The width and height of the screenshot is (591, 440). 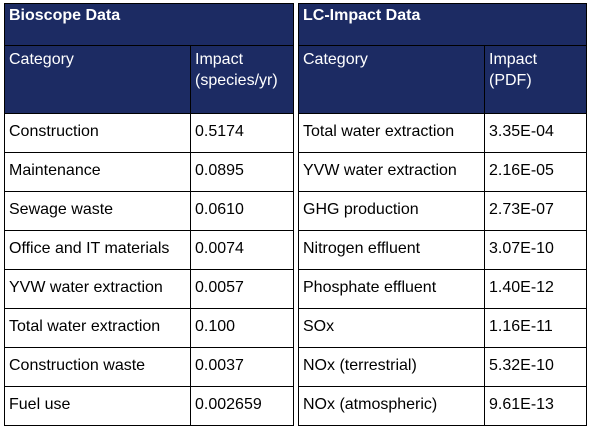 I want to click on impact-cell: 0.5174, so click(x=242, y=133).